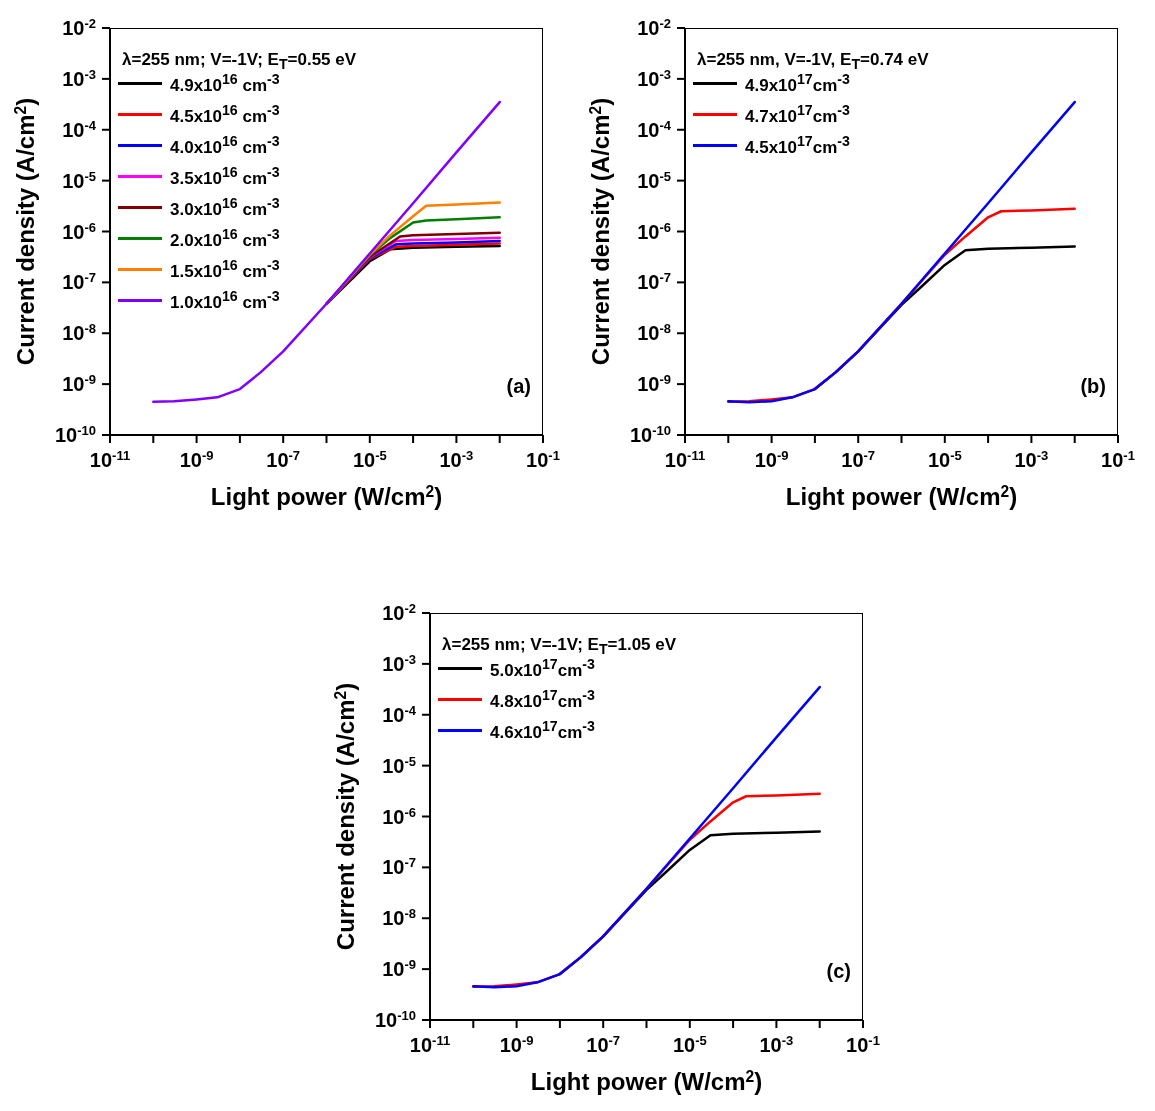 The image size is (1155, 1111). What do you see at coordinates (518, 386) in the screenshot?
I see `annotation: (a)` at bounding box center [518, 386].